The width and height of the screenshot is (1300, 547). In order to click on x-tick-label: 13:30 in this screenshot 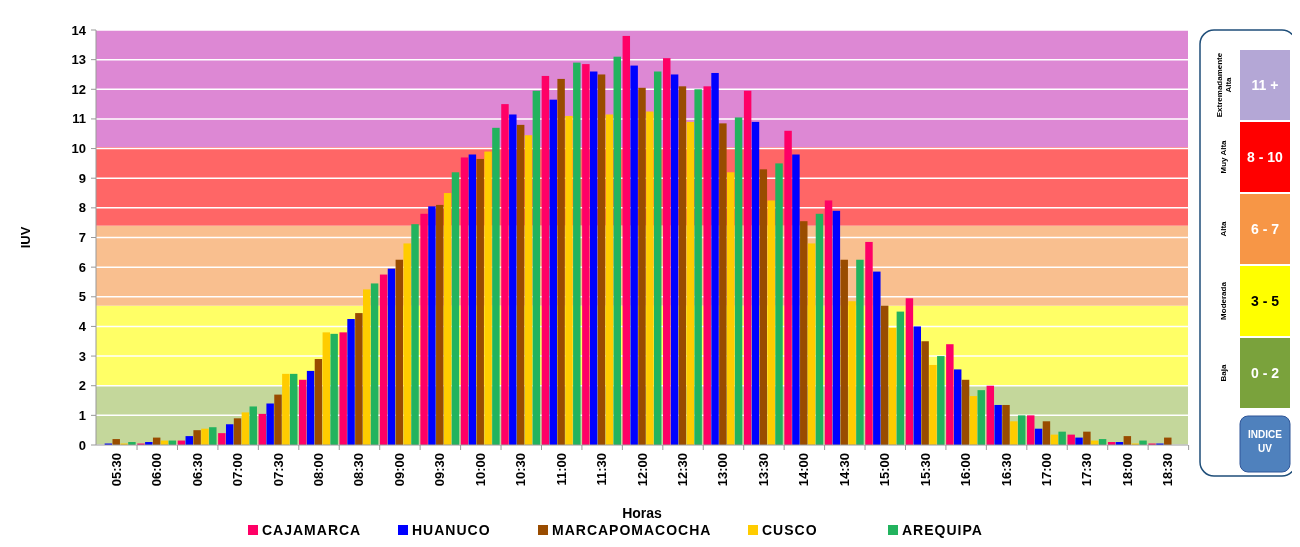, I will do `click(763, 470)`.